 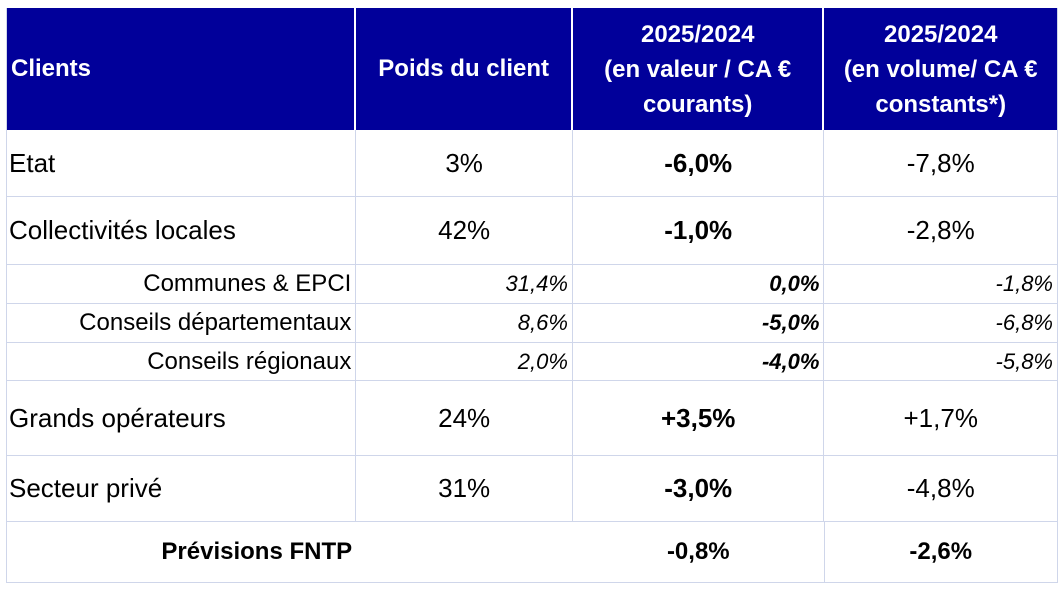 What do you see at coordinates (182, 163) in the screenshot?
I see `client-name: Etat` at bounding box center [182, 163].